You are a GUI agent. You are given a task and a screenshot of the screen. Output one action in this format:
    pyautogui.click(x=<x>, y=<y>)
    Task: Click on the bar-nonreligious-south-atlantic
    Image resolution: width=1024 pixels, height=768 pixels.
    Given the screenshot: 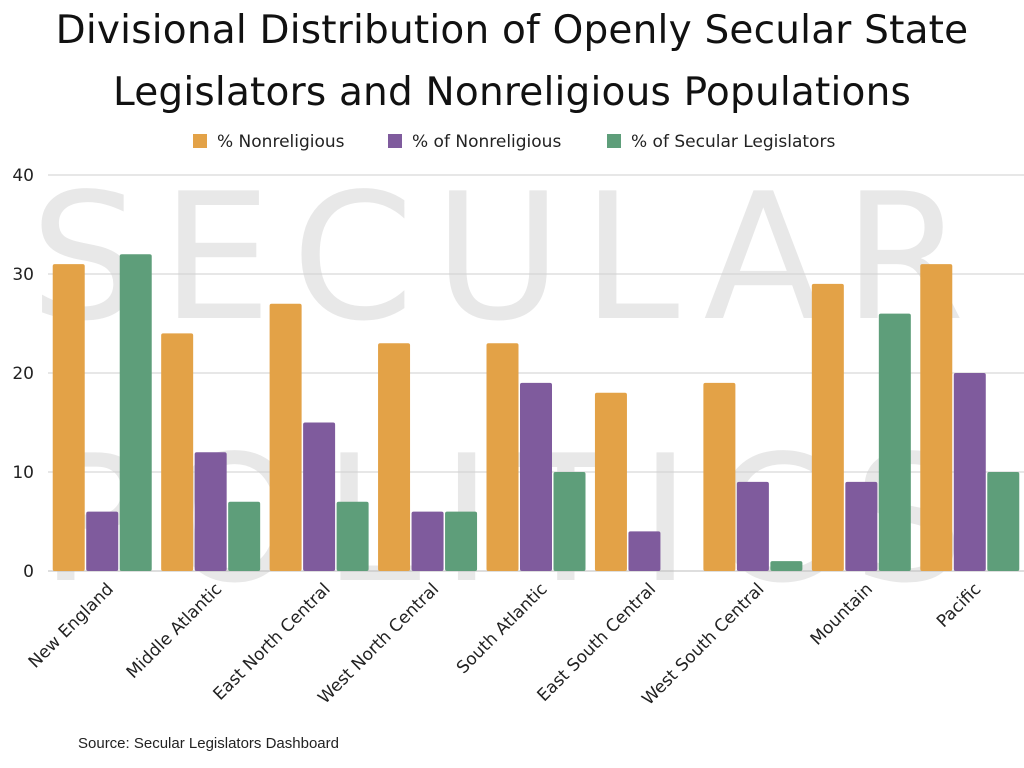 What is the action you would take?
    pyautogui.click(x=502, y=457)
    